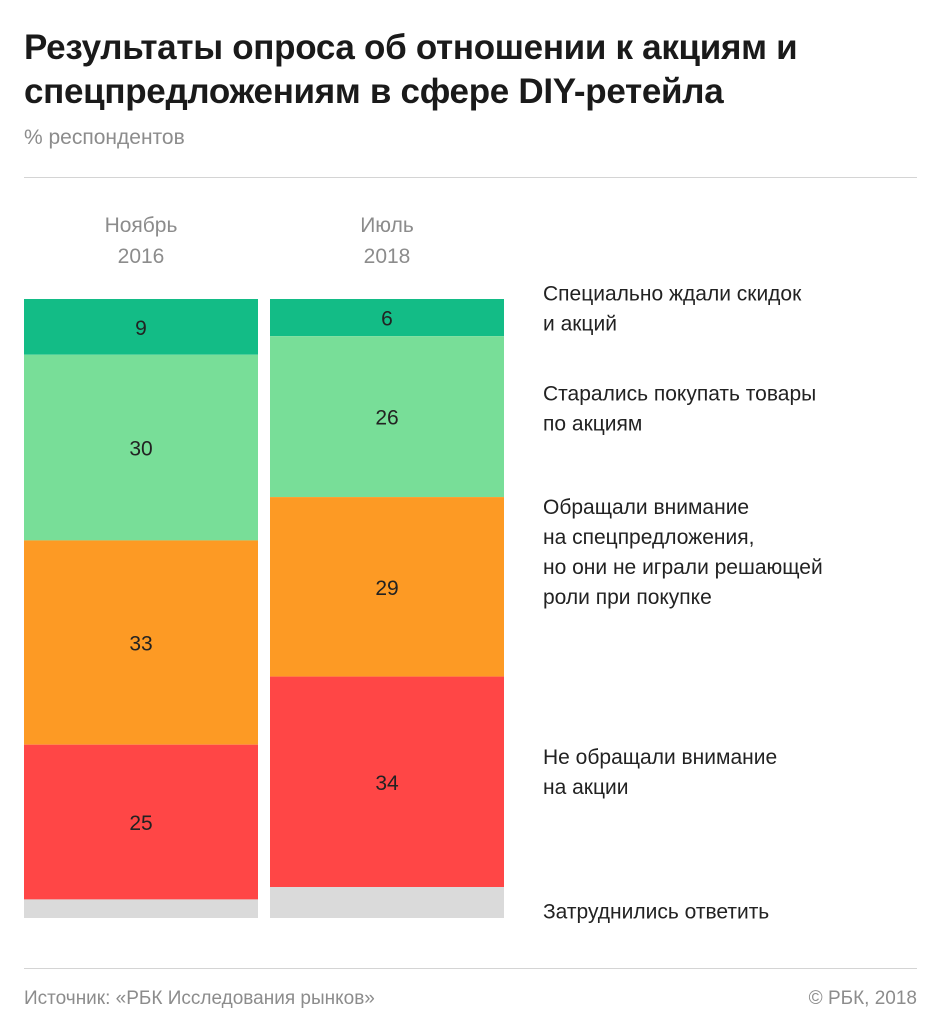 The height and width of the screenshot is (1025, 945). I want to click on bottom-divider, so click(470, 968).